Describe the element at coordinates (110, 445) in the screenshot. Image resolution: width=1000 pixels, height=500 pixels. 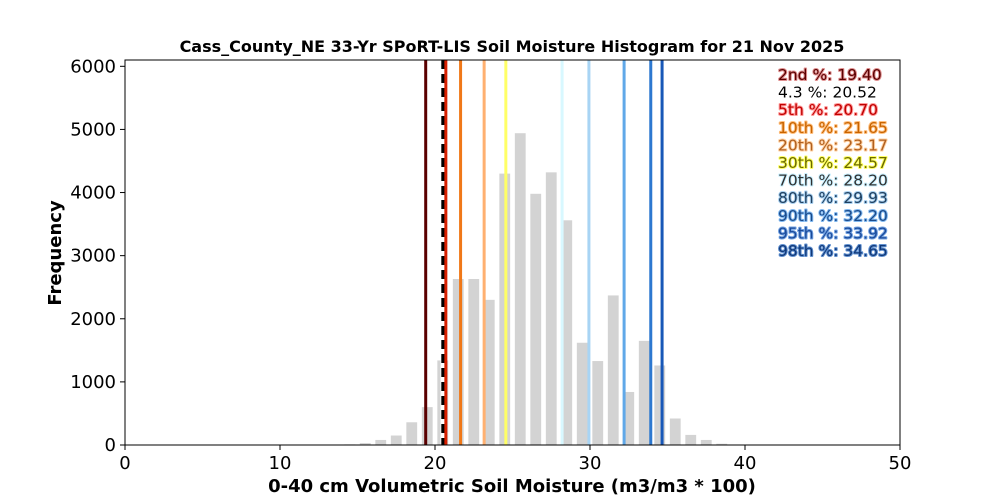
I see `y-tick-label: 0` at that location.